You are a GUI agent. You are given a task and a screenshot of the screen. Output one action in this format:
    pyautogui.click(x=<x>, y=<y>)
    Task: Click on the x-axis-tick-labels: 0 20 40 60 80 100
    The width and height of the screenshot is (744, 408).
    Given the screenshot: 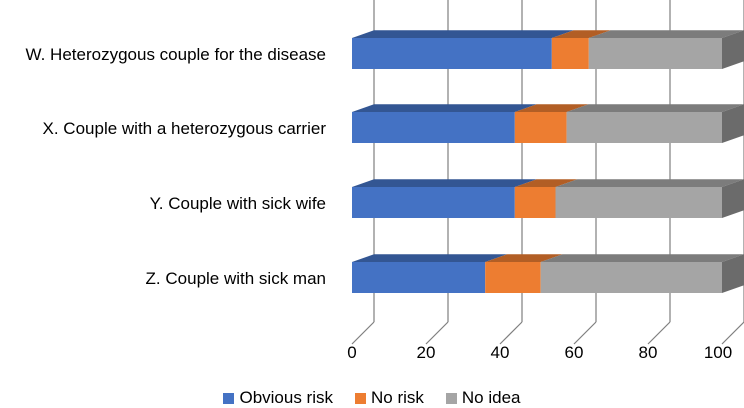 What is the action you would take?
    pyautogui.click(x=539, y=352)
    